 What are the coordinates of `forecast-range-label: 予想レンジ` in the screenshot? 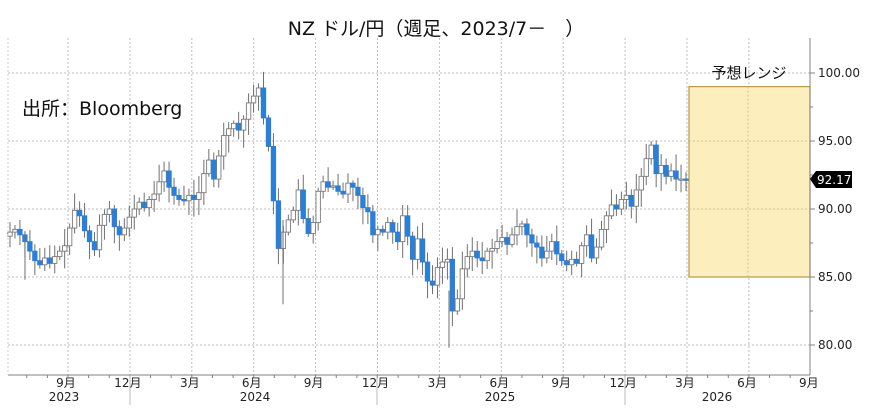 It's located at (748, 73).